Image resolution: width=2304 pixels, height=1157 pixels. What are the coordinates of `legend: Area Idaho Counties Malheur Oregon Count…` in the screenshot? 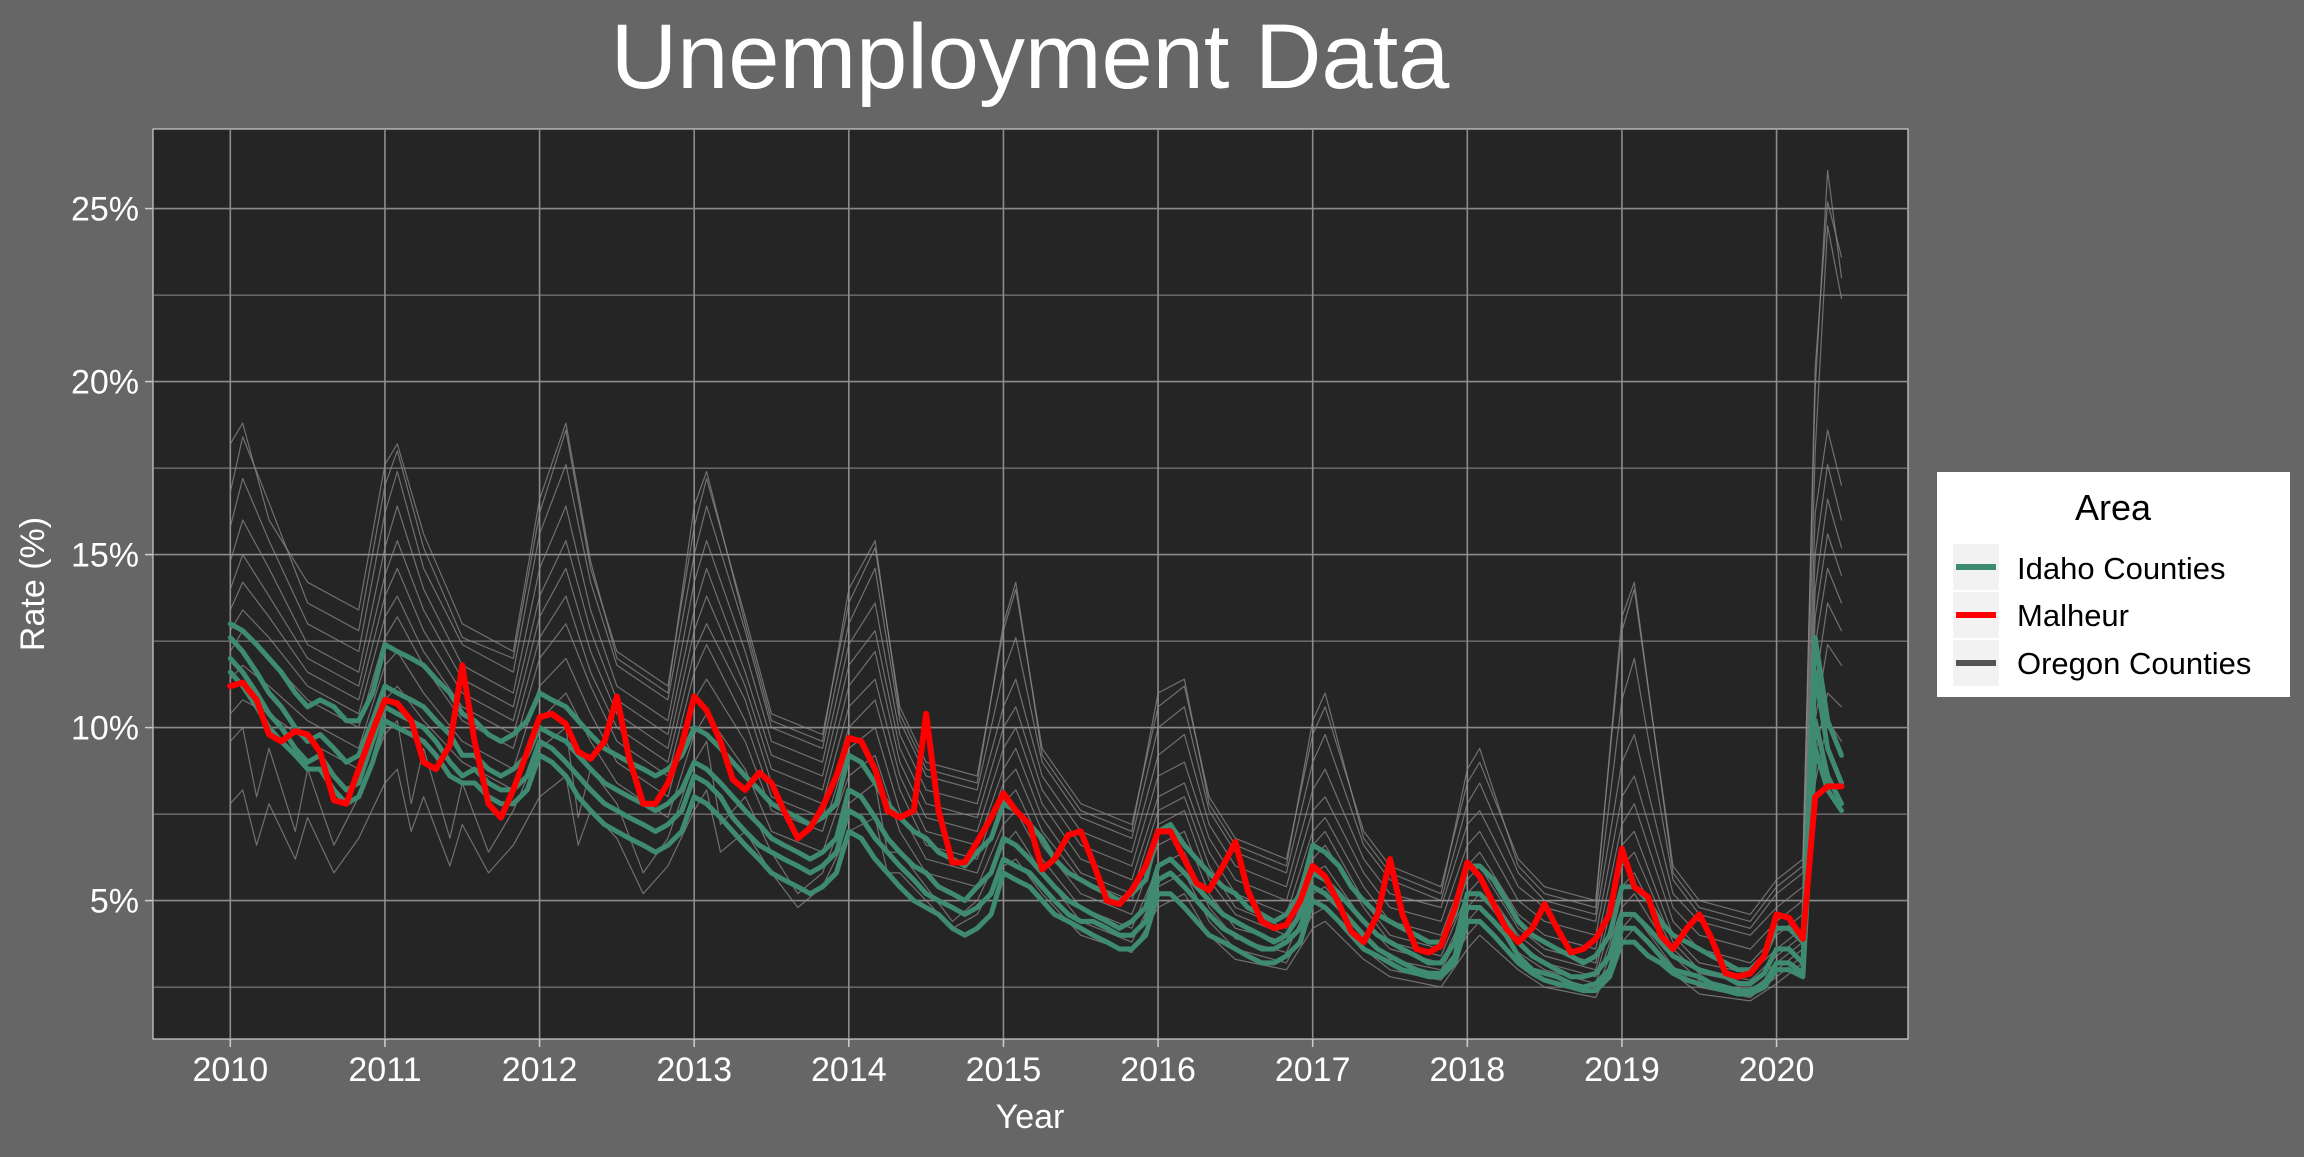 It's located at (2113, 584).